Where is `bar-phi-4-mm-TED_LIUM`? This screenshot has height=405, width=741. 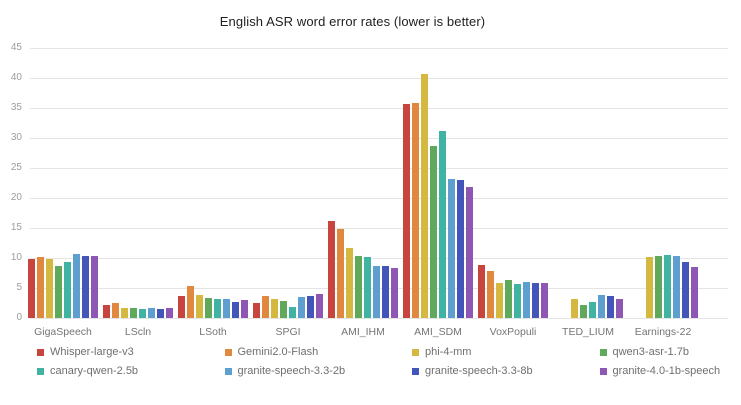 bar-phi-4-mm-TED_LIUM is located at coordinates (574, 308).